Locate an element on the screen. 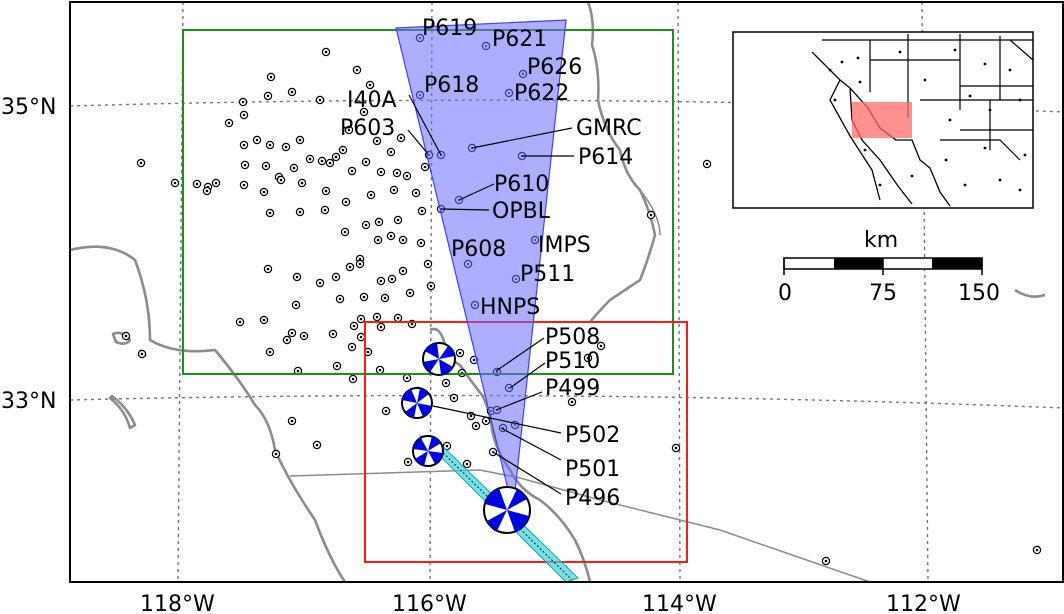 This screenshot has width=1064, height=614. lat-35: 35°N is located at coordinates (28, 107).